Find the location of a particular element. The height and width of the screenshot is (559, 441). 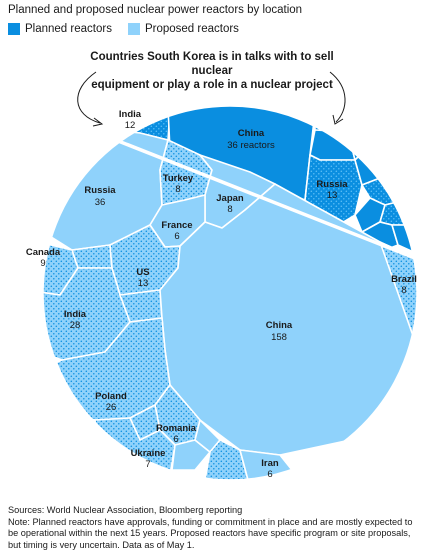

label-turkey: Turkey is located at coordinates (178, 178).